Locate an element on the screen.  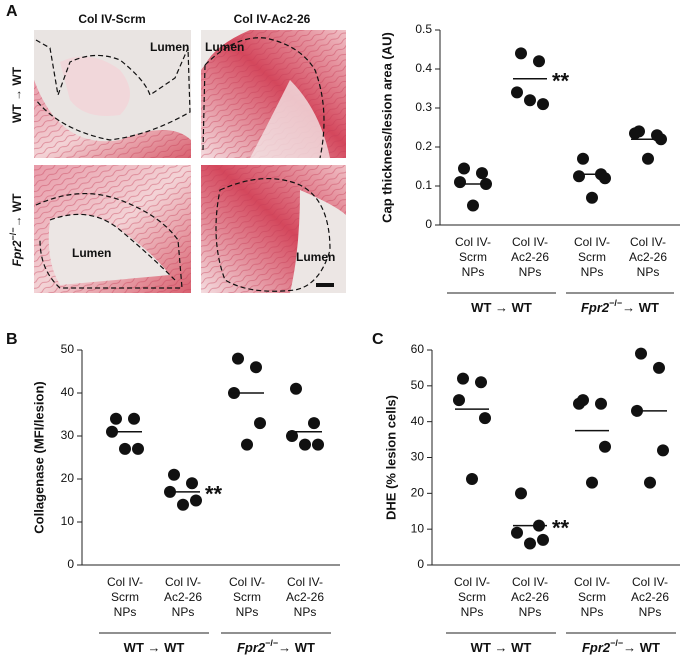
y-tick-label: 0.3 is located at coordinates (423, 107).